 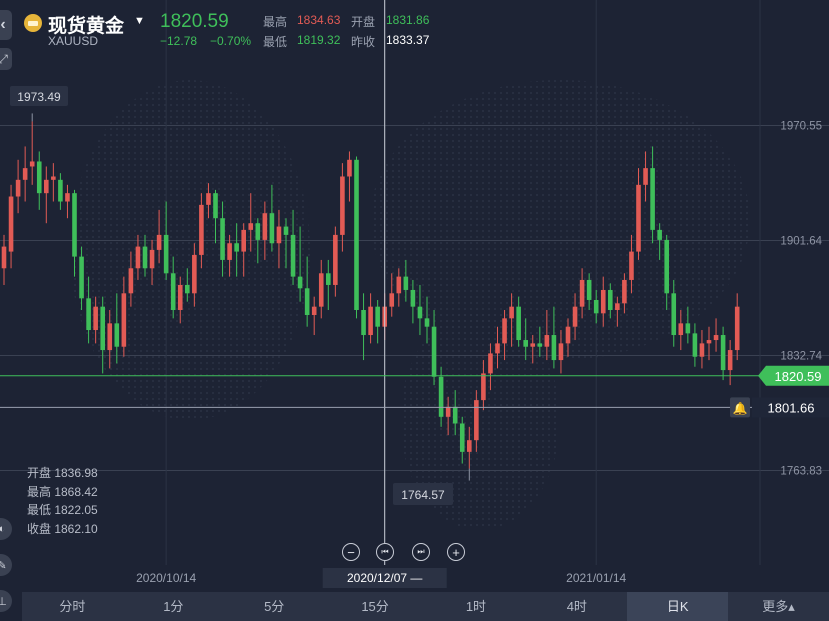 What do you see at coordinates (801, 127) in the screenshot?
I see `y-tick-label: 1970.55` at bounding box center [801, 127].